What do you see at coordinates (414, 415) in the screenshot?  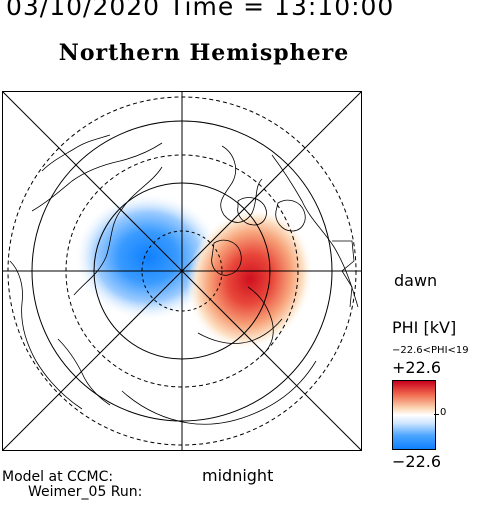 I see `colorbar` at bounding box center [414, 415].